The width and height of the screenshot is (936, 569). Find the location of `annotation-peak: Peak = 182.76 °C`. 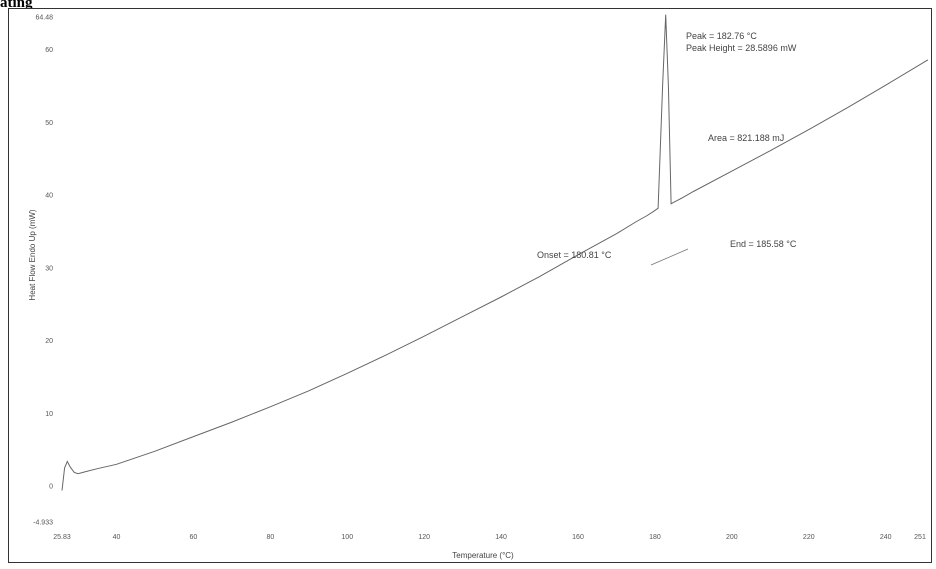

annotation-peak: Peak = 182.76 °C is located at coordinates (721, 36).